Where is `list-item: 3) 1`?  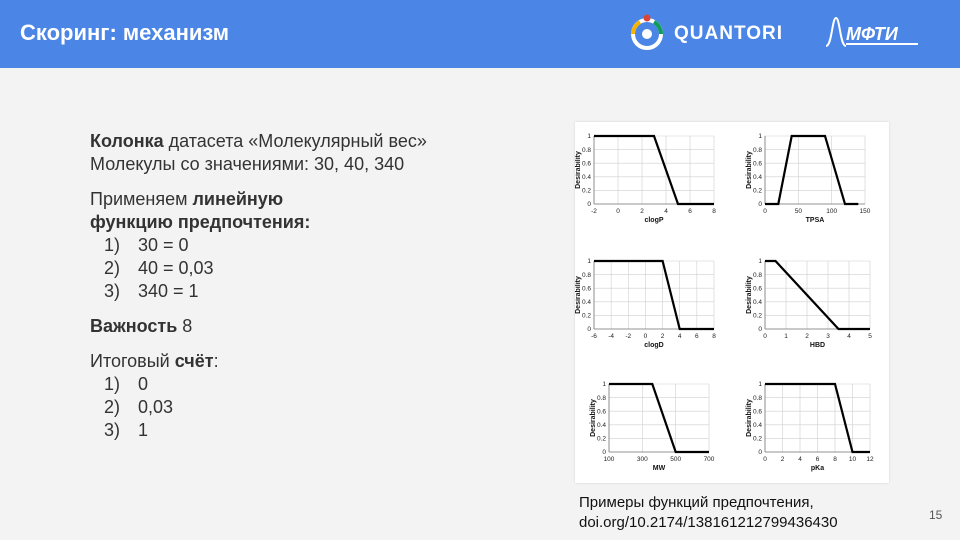
list-item: 3) 1 is located at coordinates (126, 430).